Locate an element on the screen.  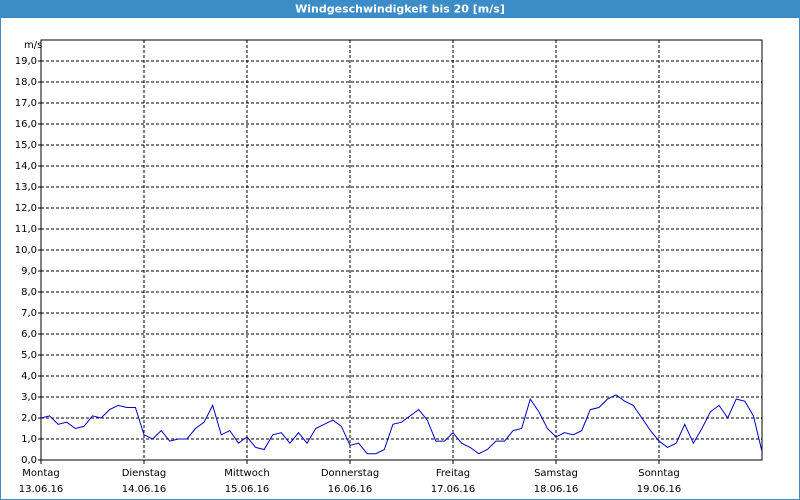
x-tick-date: 16.06.16 is located at coordinates (350, 489).